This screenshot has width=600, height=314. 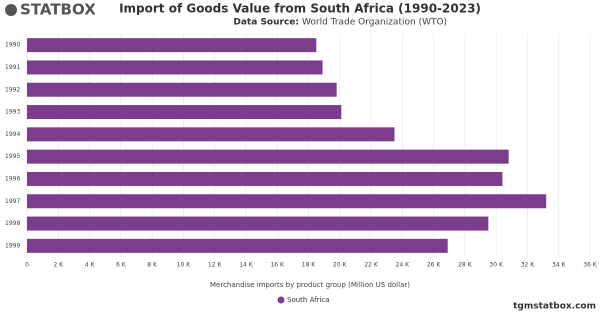 I want to click on y-tick-label: 1991, so click(x=12, y=67).